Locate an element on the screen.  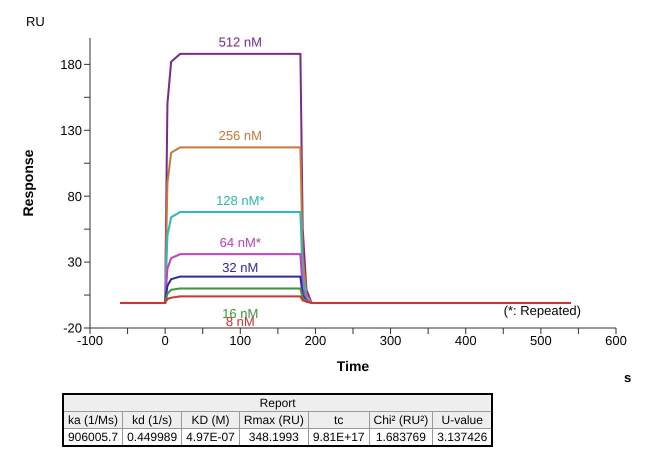
text: Rmax (RU) is located at coordinates (273, 420).